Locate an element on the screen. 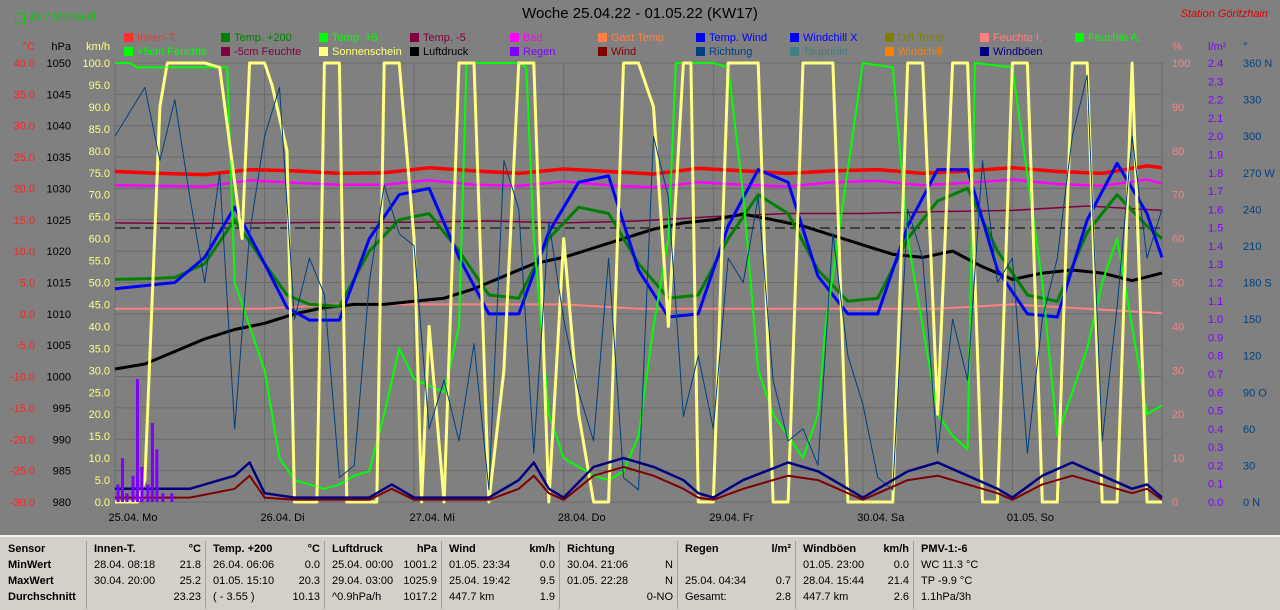 The height and width of the screenshot is (610, 1280). axis-wind-tick: 80.0 is located at coordinates (99, 152).